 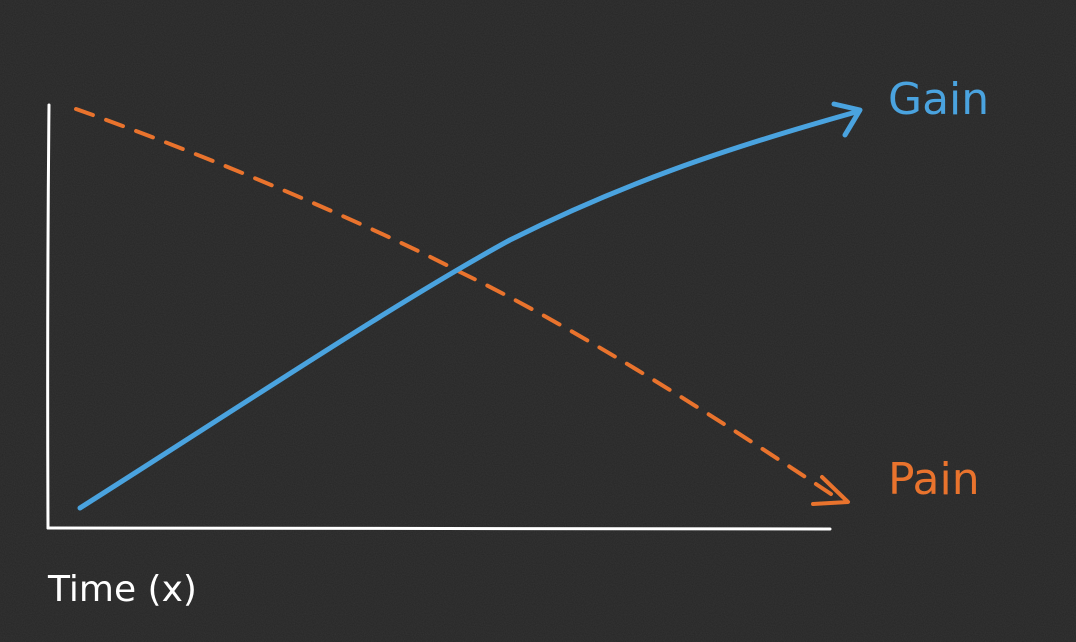 What do you see at coordinates (939, 99) in the screenshot?
I see `gain-label: Gain` at bounding box center [939, 99].